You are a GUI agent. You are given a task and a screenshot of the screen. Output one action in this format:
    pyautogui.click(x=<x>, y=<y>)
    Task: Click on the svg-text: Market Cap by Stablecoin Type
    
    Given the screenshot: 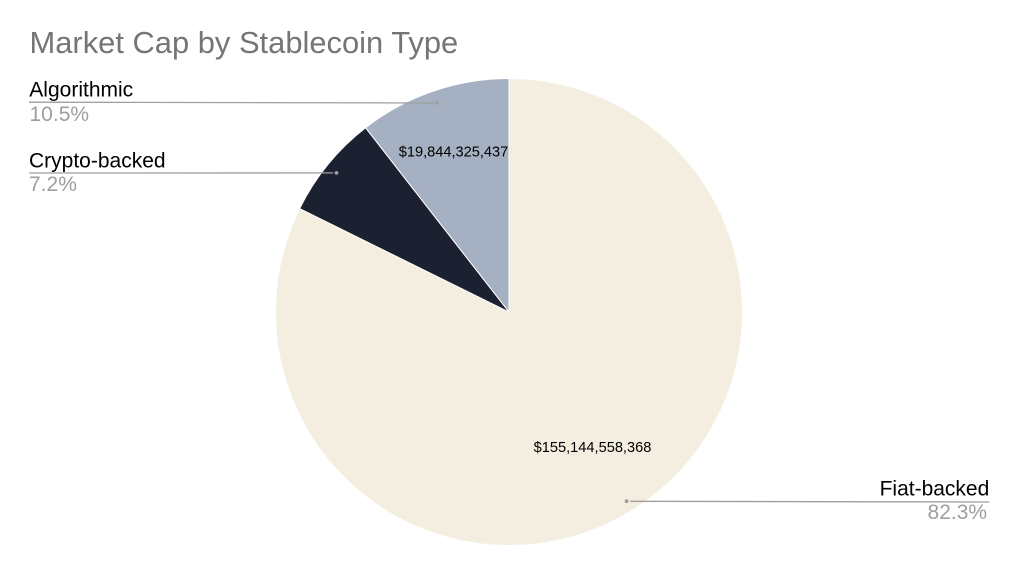 What is the action you would take?
    pyautogui.click(x=244, y=42)
    